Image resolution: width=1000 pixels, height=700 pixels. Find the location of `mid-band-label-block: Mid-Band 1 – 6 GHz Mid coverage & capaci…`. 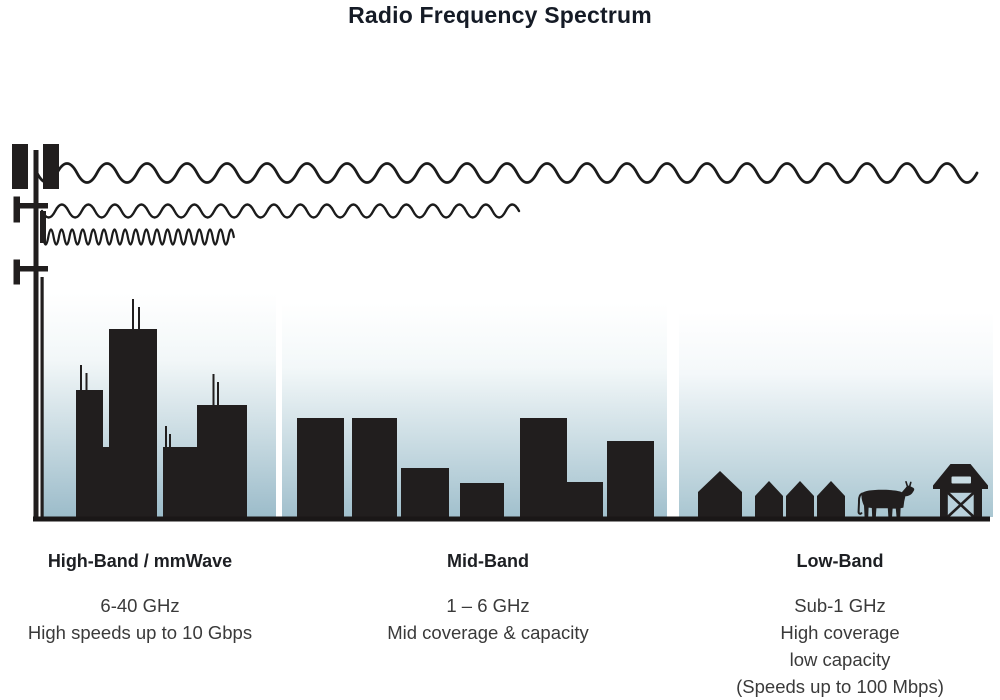

mid-band-label-block: Mid-Band 1 – 6 GHz Mid coverage & capaci… is located at coordinates (488, 598).